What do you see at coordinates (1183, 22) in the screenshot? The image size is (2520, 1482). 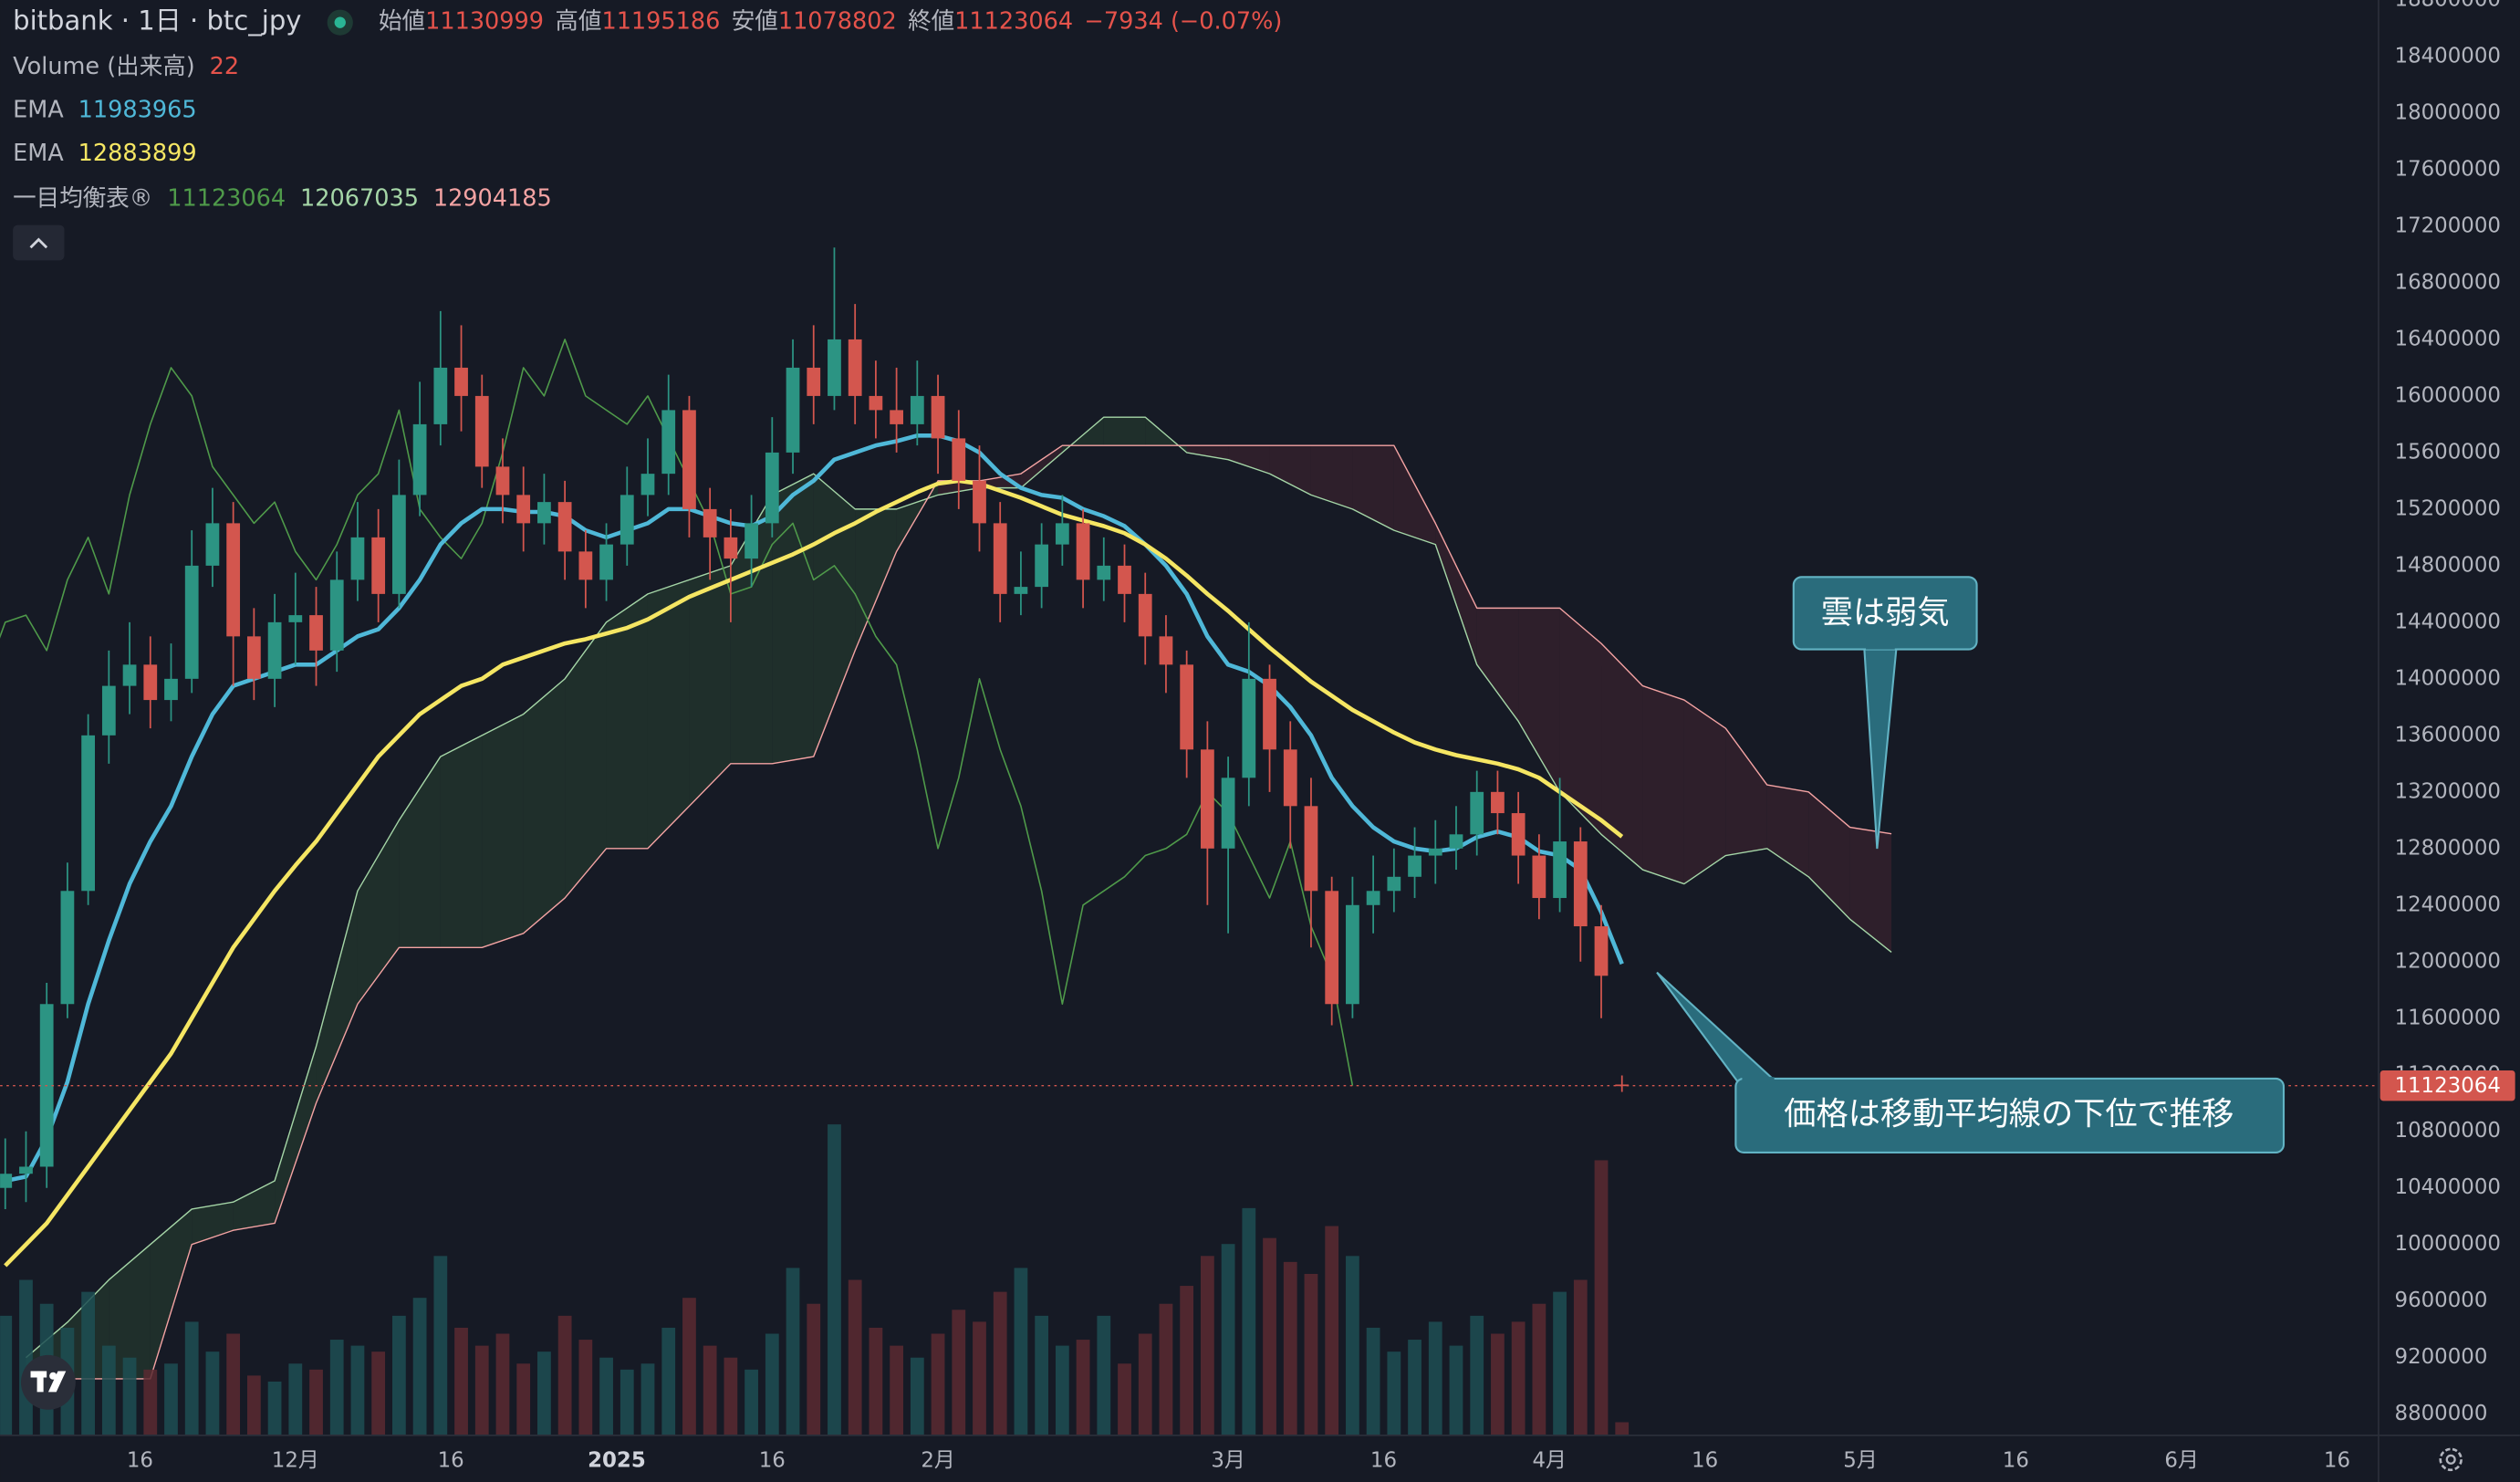 I see `legend-text: −7934 (−0.07%)` at bounding box center [1183, 22].